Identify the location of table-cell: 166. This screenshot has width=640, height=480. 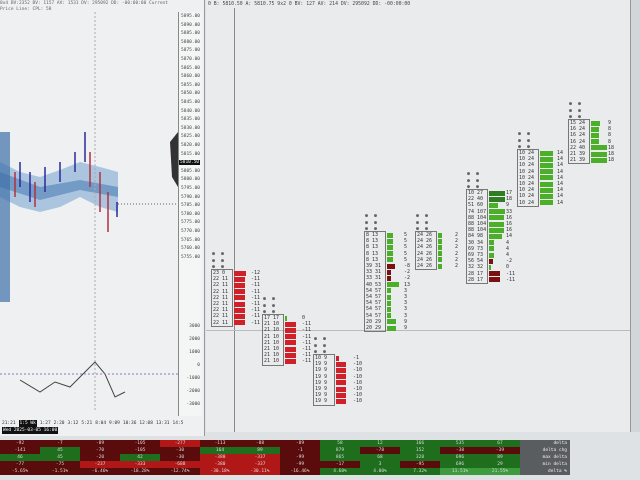
(420, 443).